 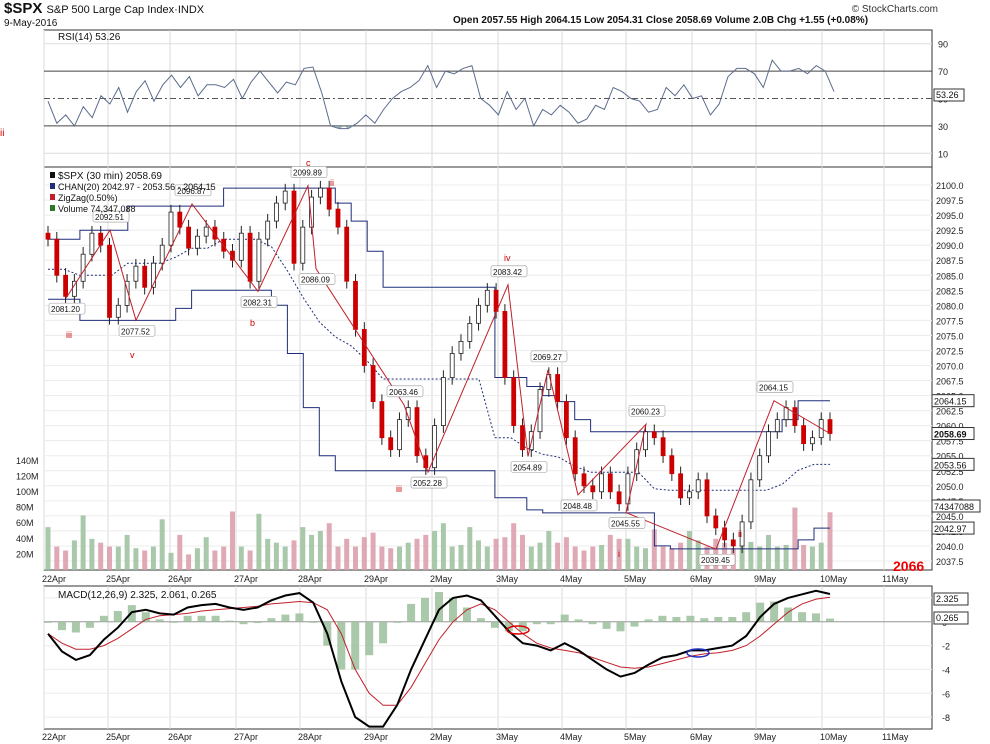 I want to click on price-tick-label: 2085.0, so click(x=950, y=276).